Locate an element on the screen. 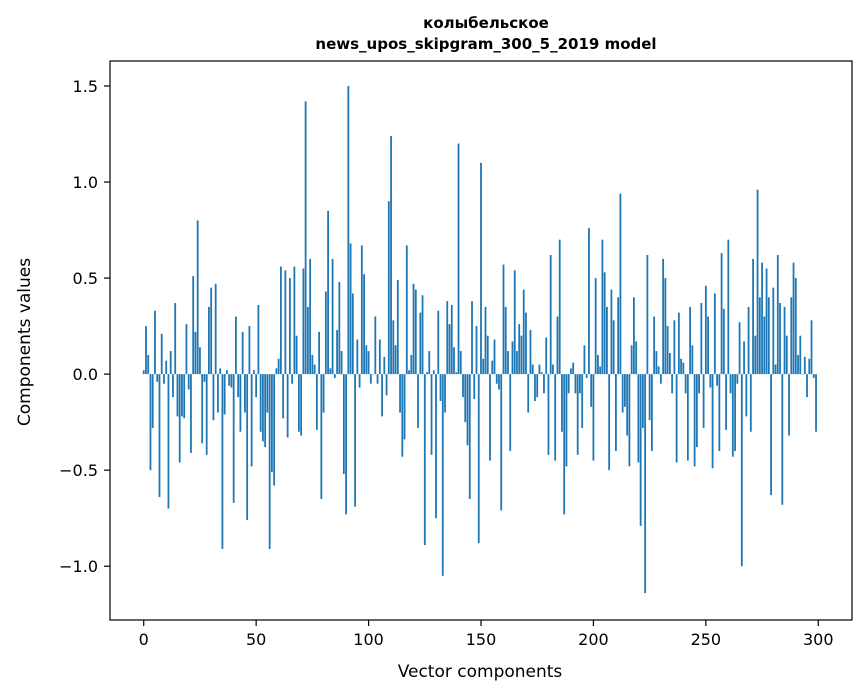 This screenshot has width=867, height=696. x-axis-ticks: 0 50 100 150 200 250 300 is located at coordinates (486, 634).